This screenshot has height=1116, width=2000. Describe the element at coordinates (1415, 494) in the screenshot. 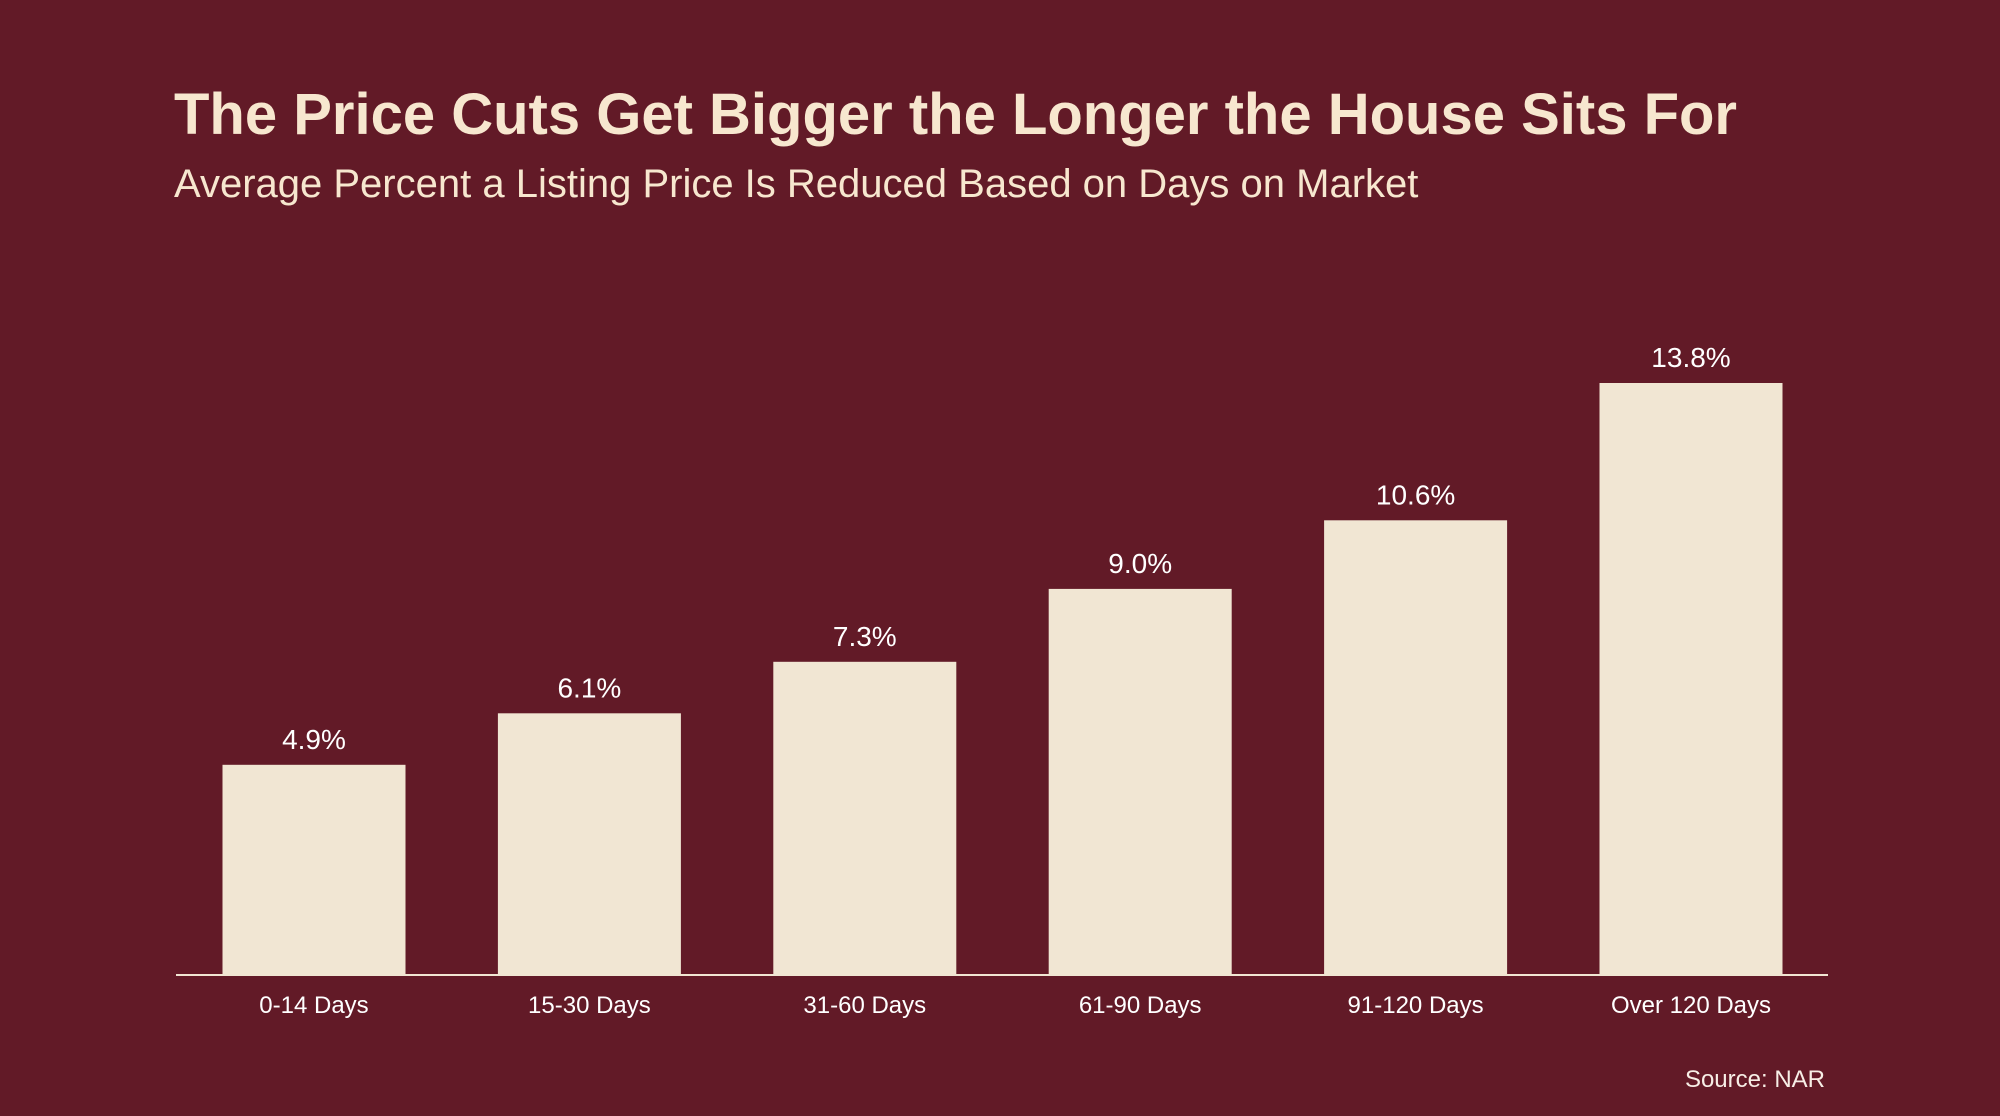

I see `bar-value-label: 10.6%` at that location.